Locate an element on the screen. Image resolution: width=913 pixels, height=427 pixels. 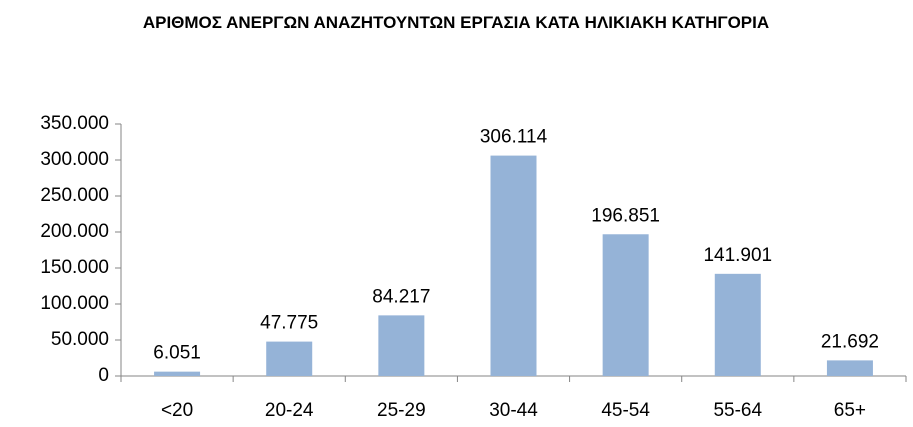
x-tick-label: 45-54 is located at coordinates (625, 410).